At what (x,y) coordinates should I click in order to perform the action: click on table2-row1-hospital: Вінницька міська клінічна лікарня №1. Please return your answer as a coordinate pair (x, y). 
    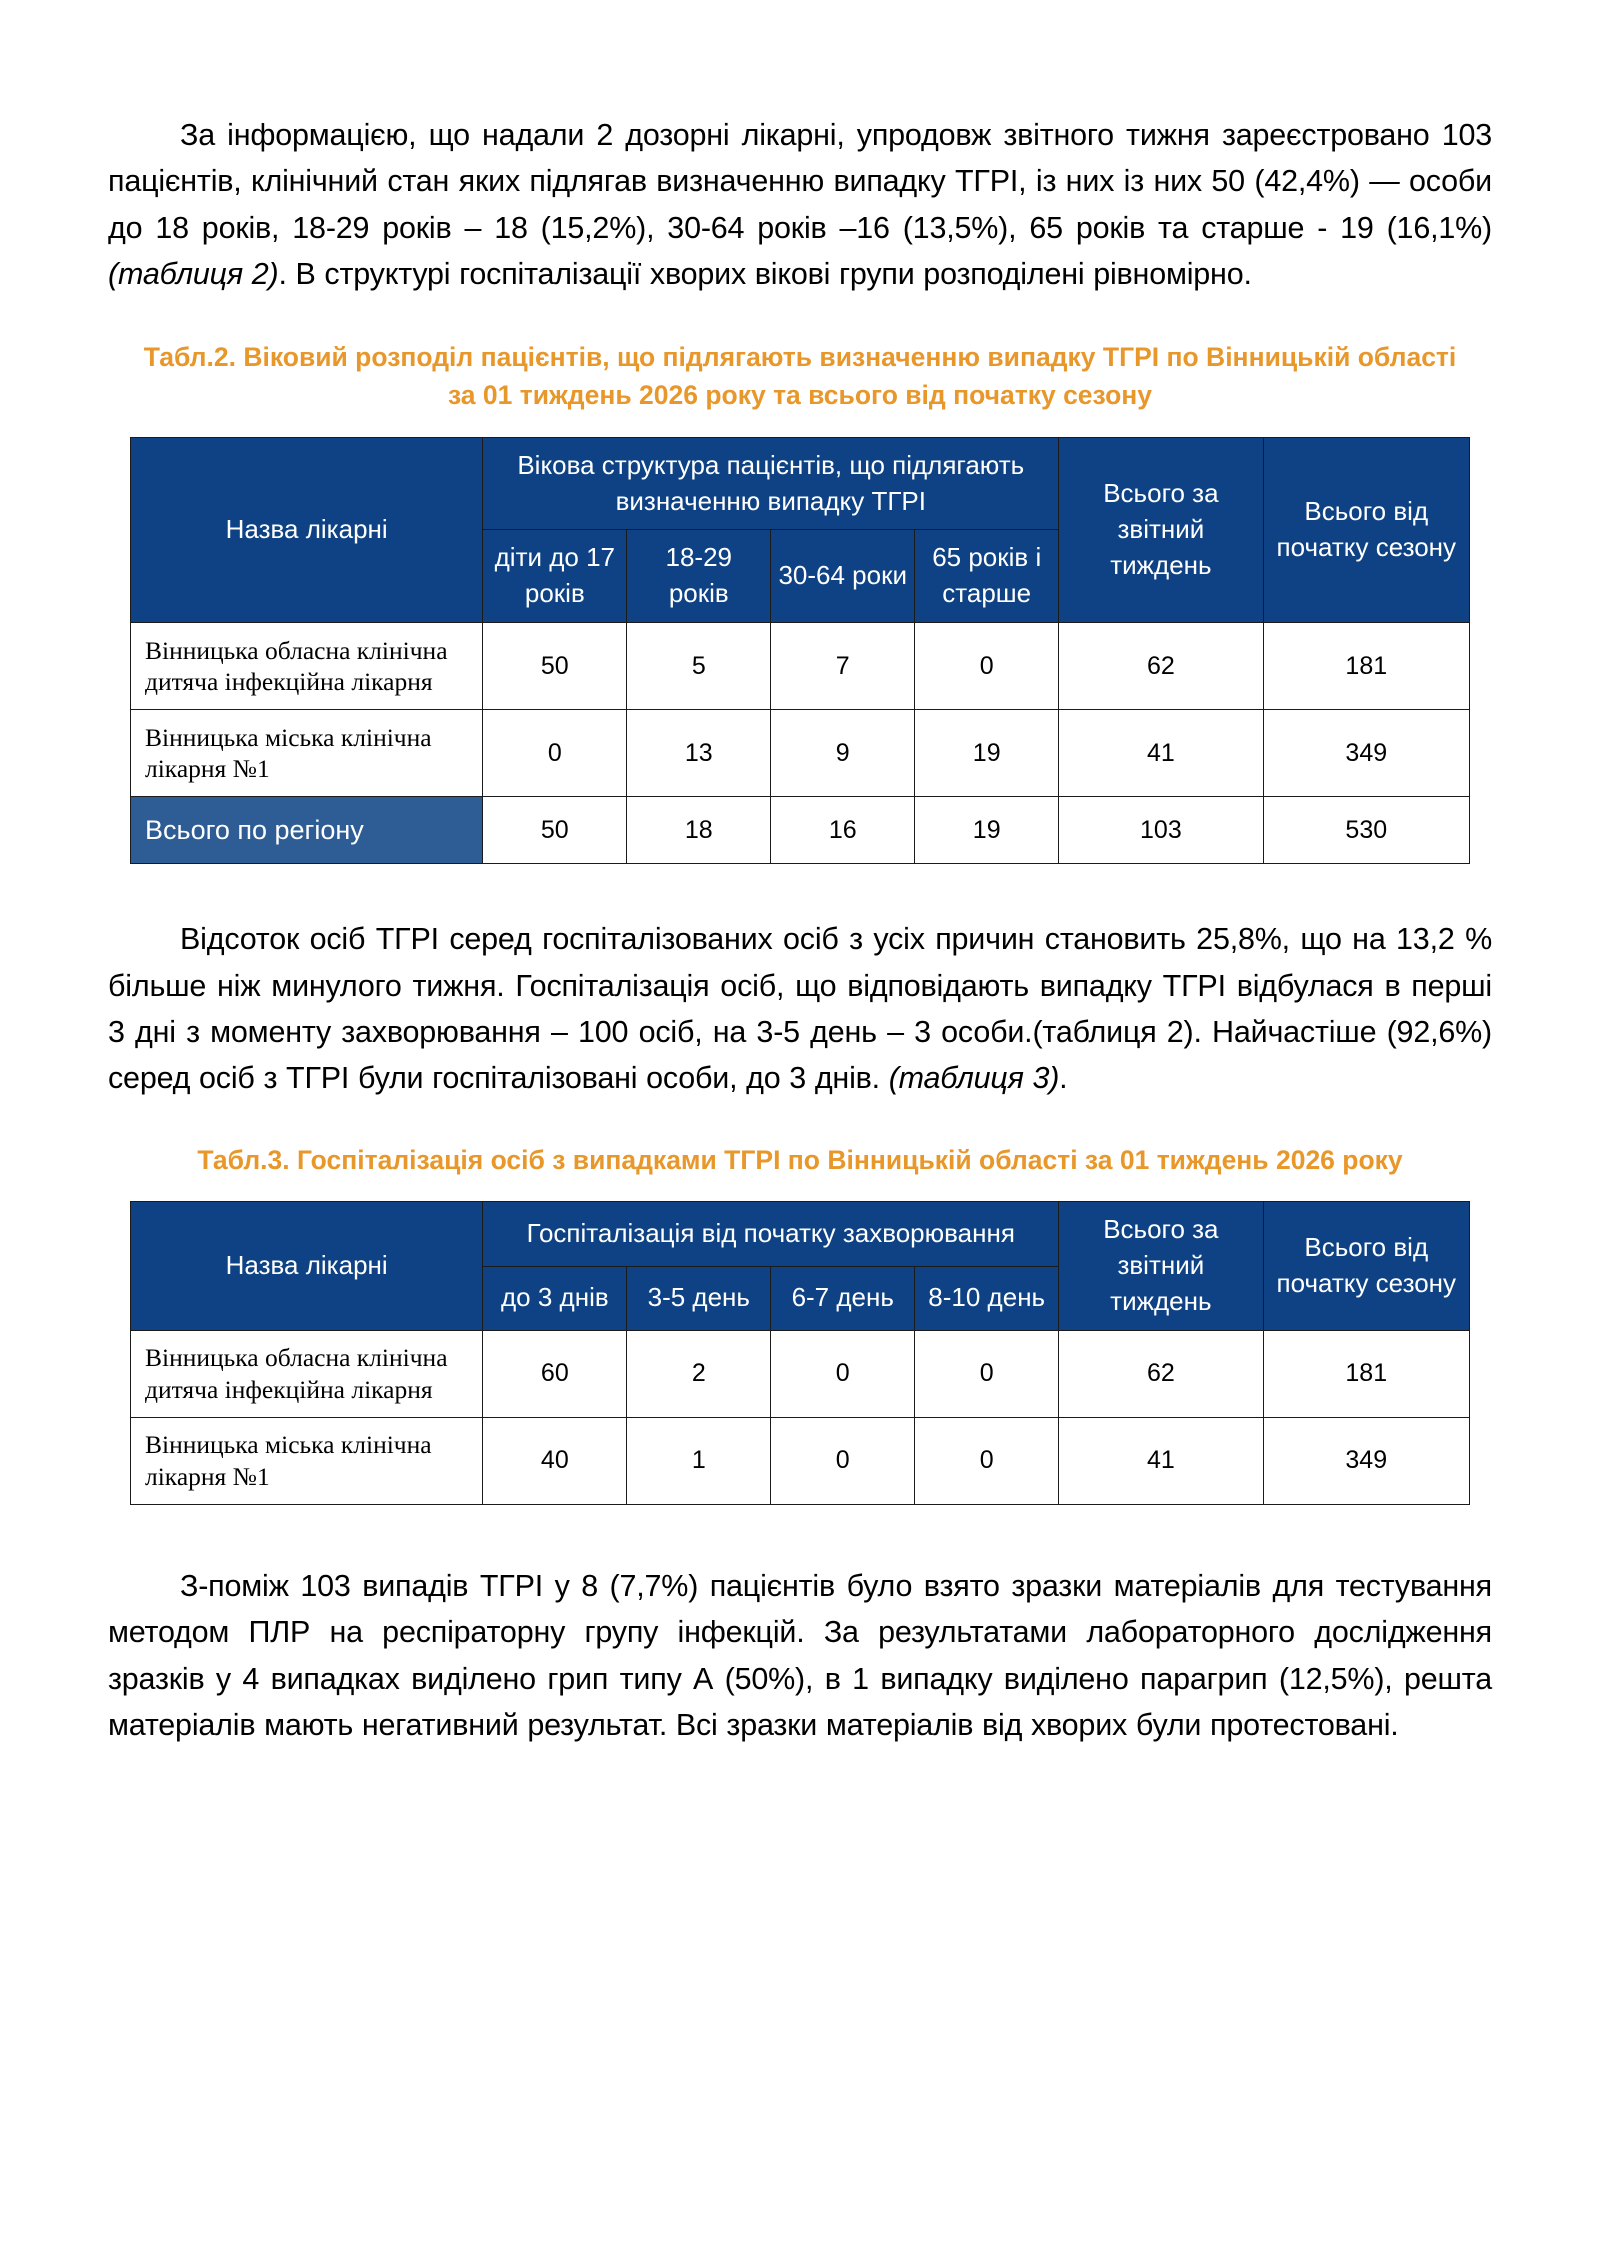
    Looking at the image, I should click on (306, 753).